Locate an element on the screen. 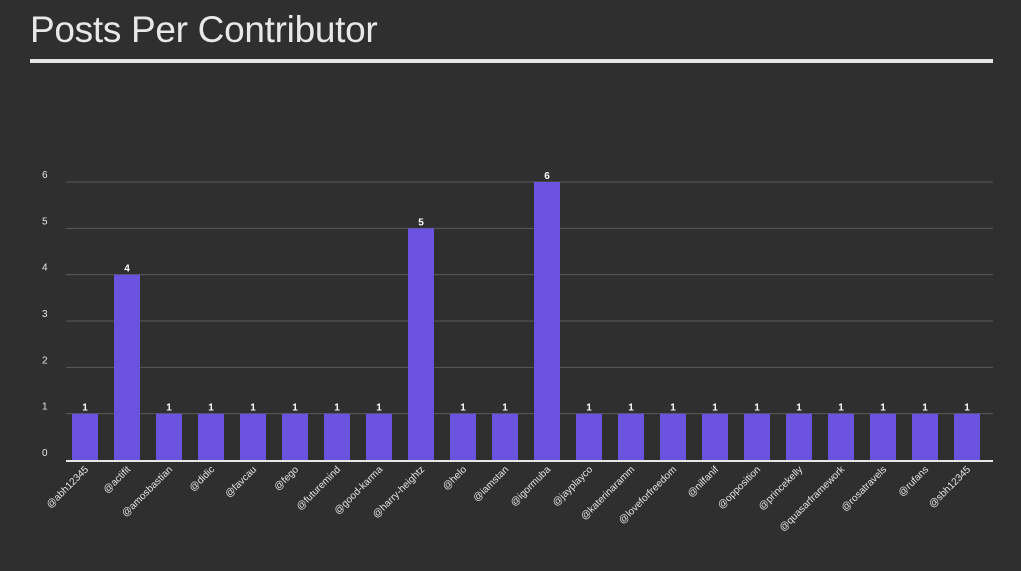 The height and width of the screenshot is (571, 1021). y-tick-label: 3 is located at coordinates (45, 314).